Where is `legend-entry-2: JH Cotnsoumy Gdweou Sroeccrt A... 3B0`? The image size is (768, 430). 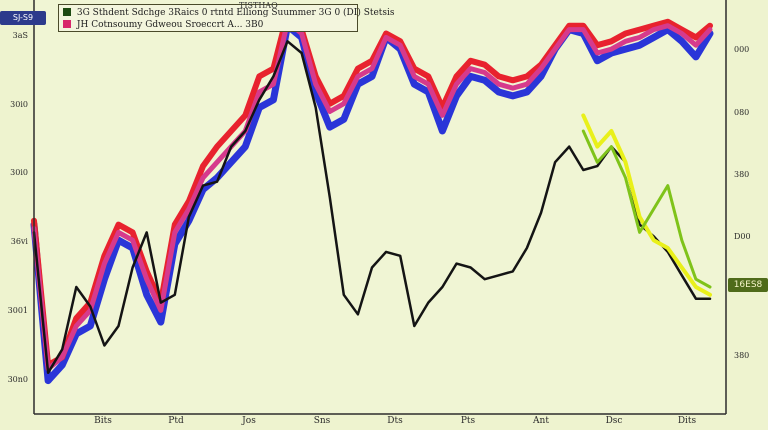 legend-entry-2: JH Cotnsoumy Gdweou Sroeccrt A... 3B0 is located at coordinates (163, 25).